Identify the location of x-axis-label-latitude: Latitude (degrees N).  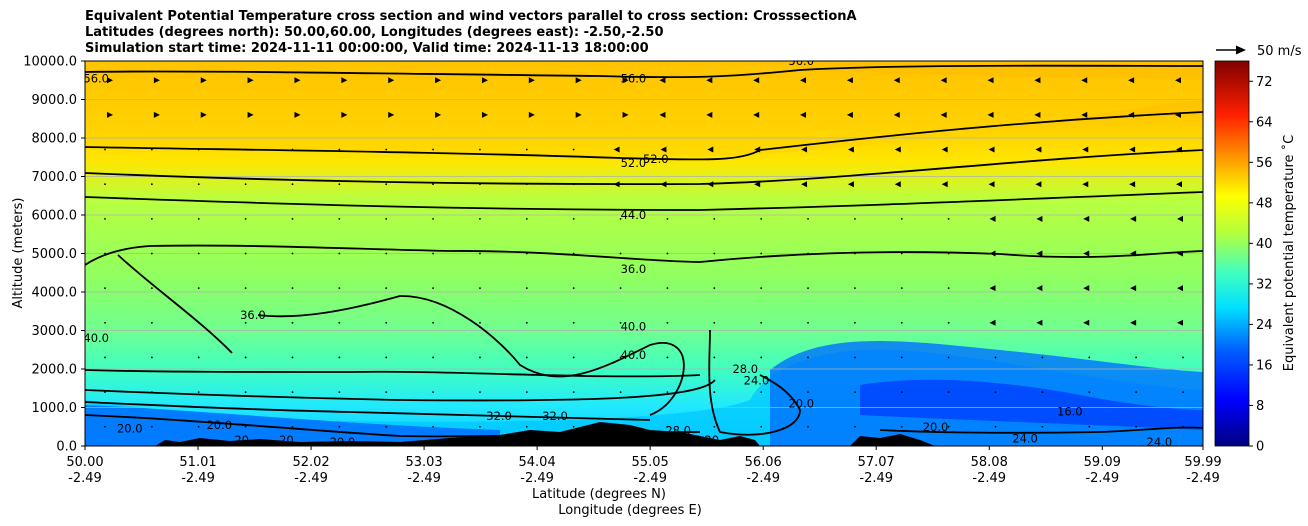
(599, 494).